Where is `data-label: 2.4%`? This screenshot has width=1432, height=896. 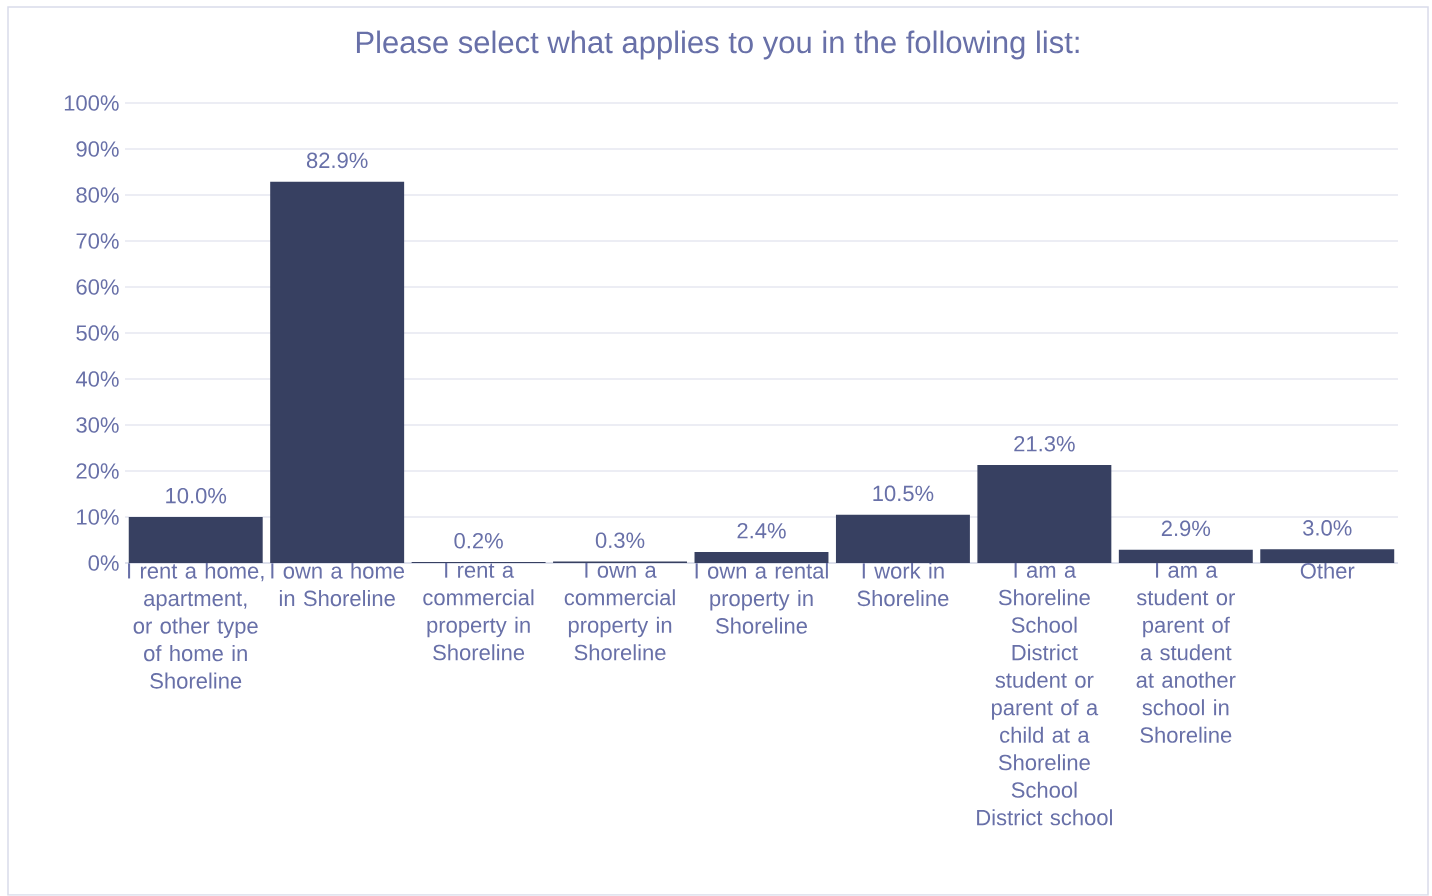 data-label: 2.4% is located at coordinates (761, 531).